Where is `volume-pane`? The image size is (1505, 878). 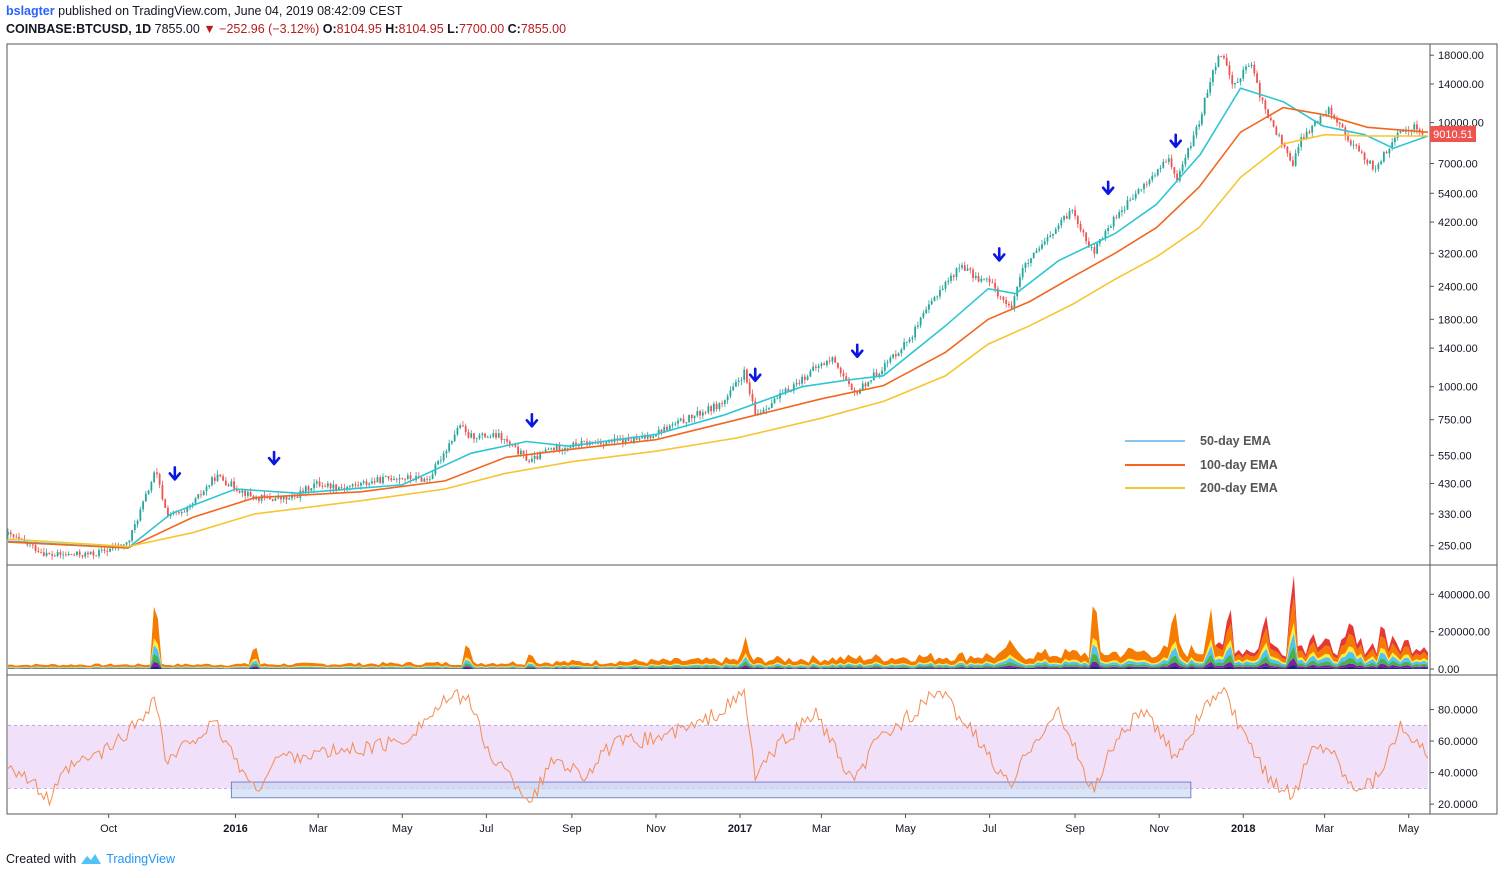 volume-pane is located at coordinates (718, 622).